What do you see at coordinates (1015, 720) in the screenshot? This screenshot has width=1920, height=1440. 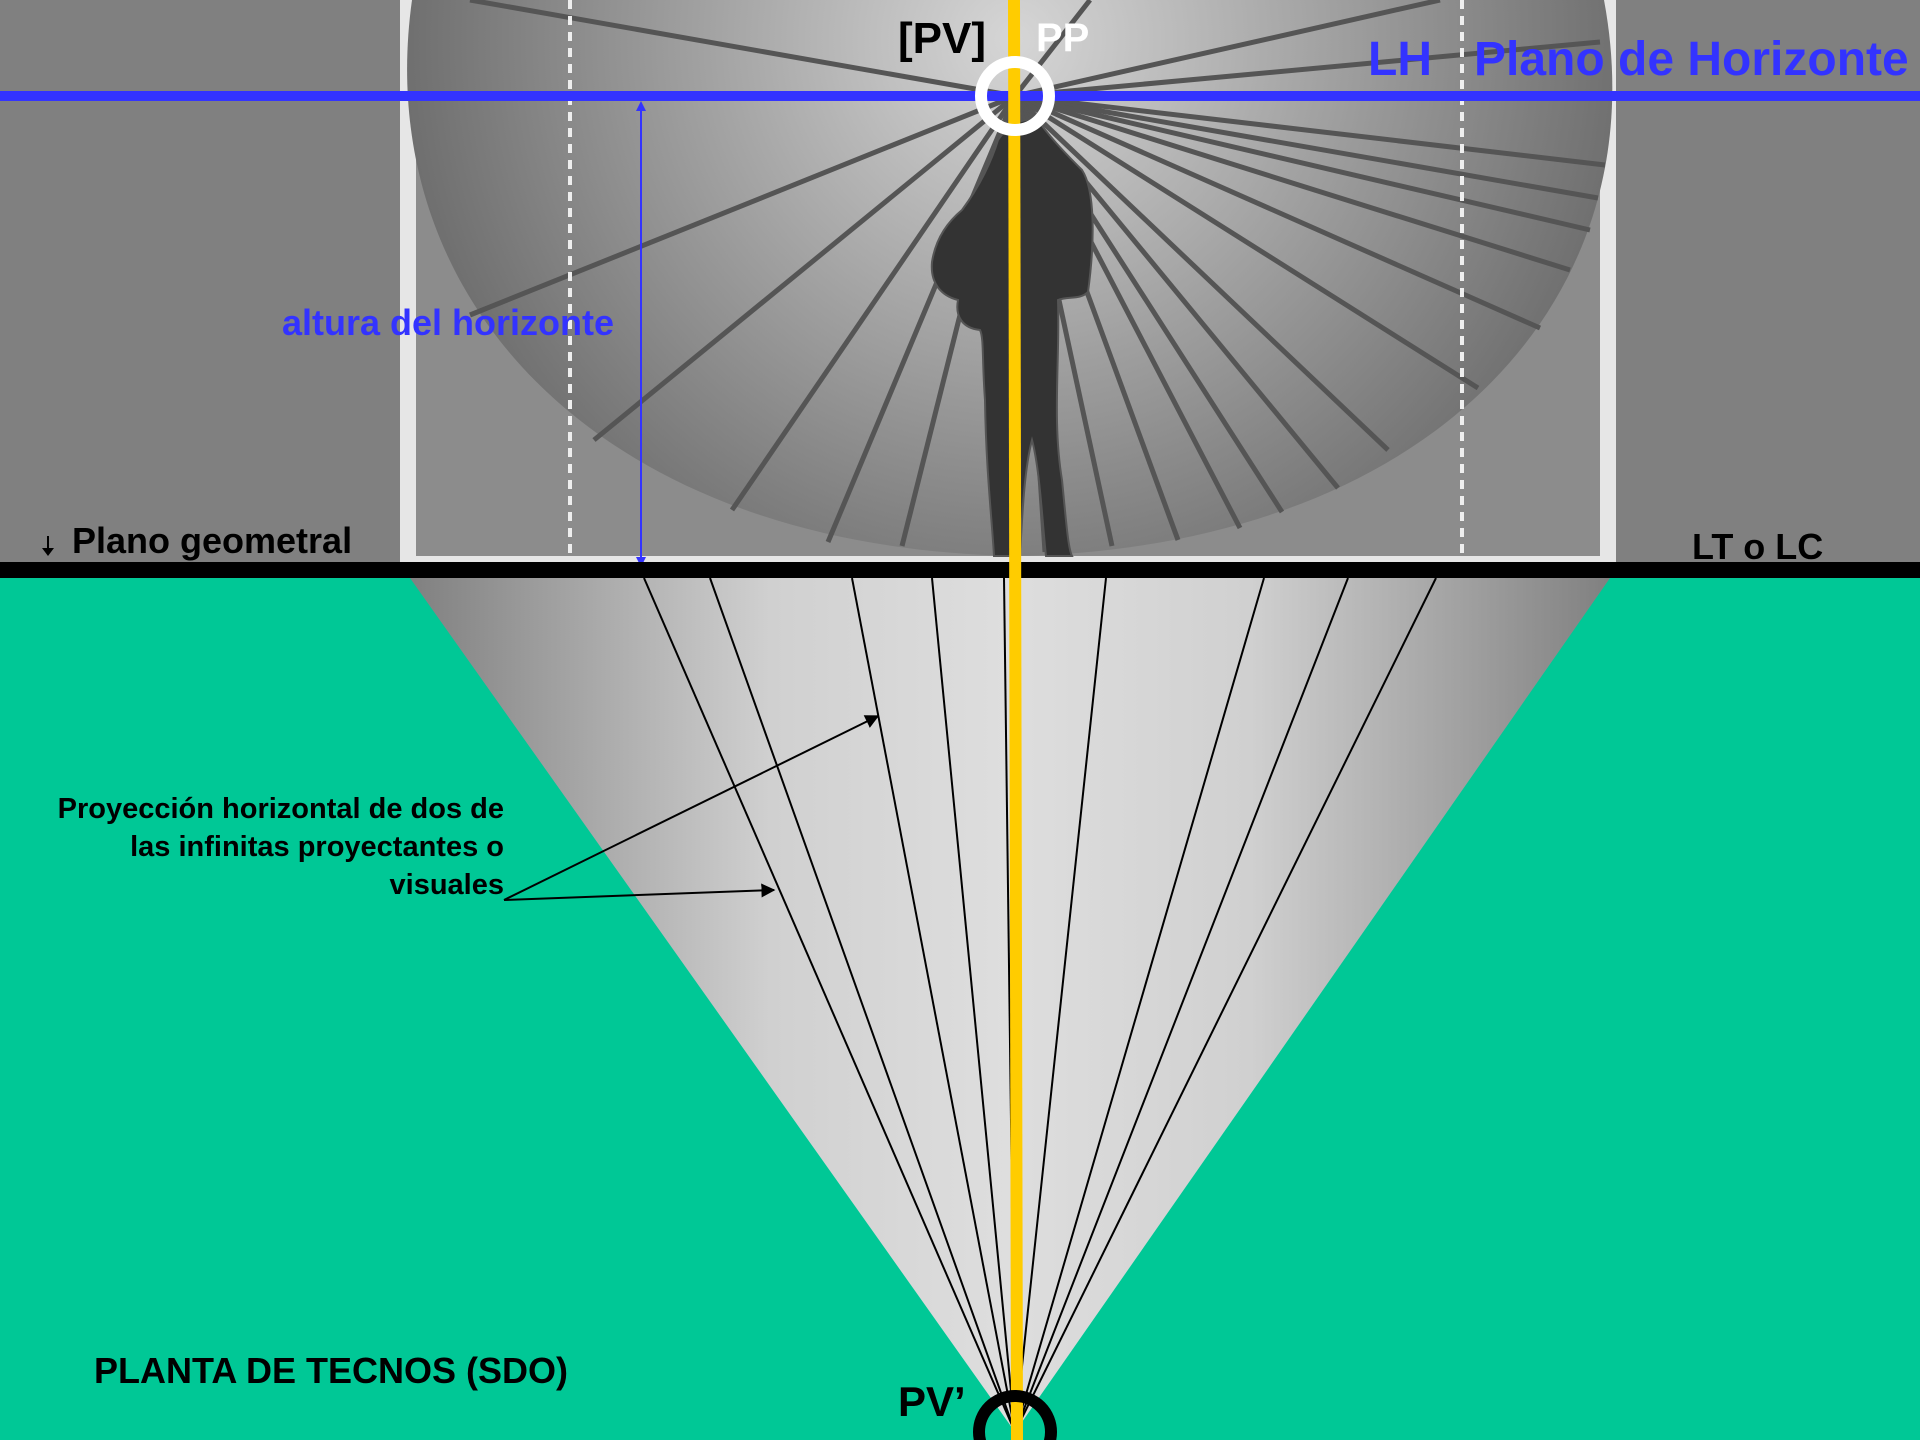 I see `central-ray` at bounding box center [1015, 720].